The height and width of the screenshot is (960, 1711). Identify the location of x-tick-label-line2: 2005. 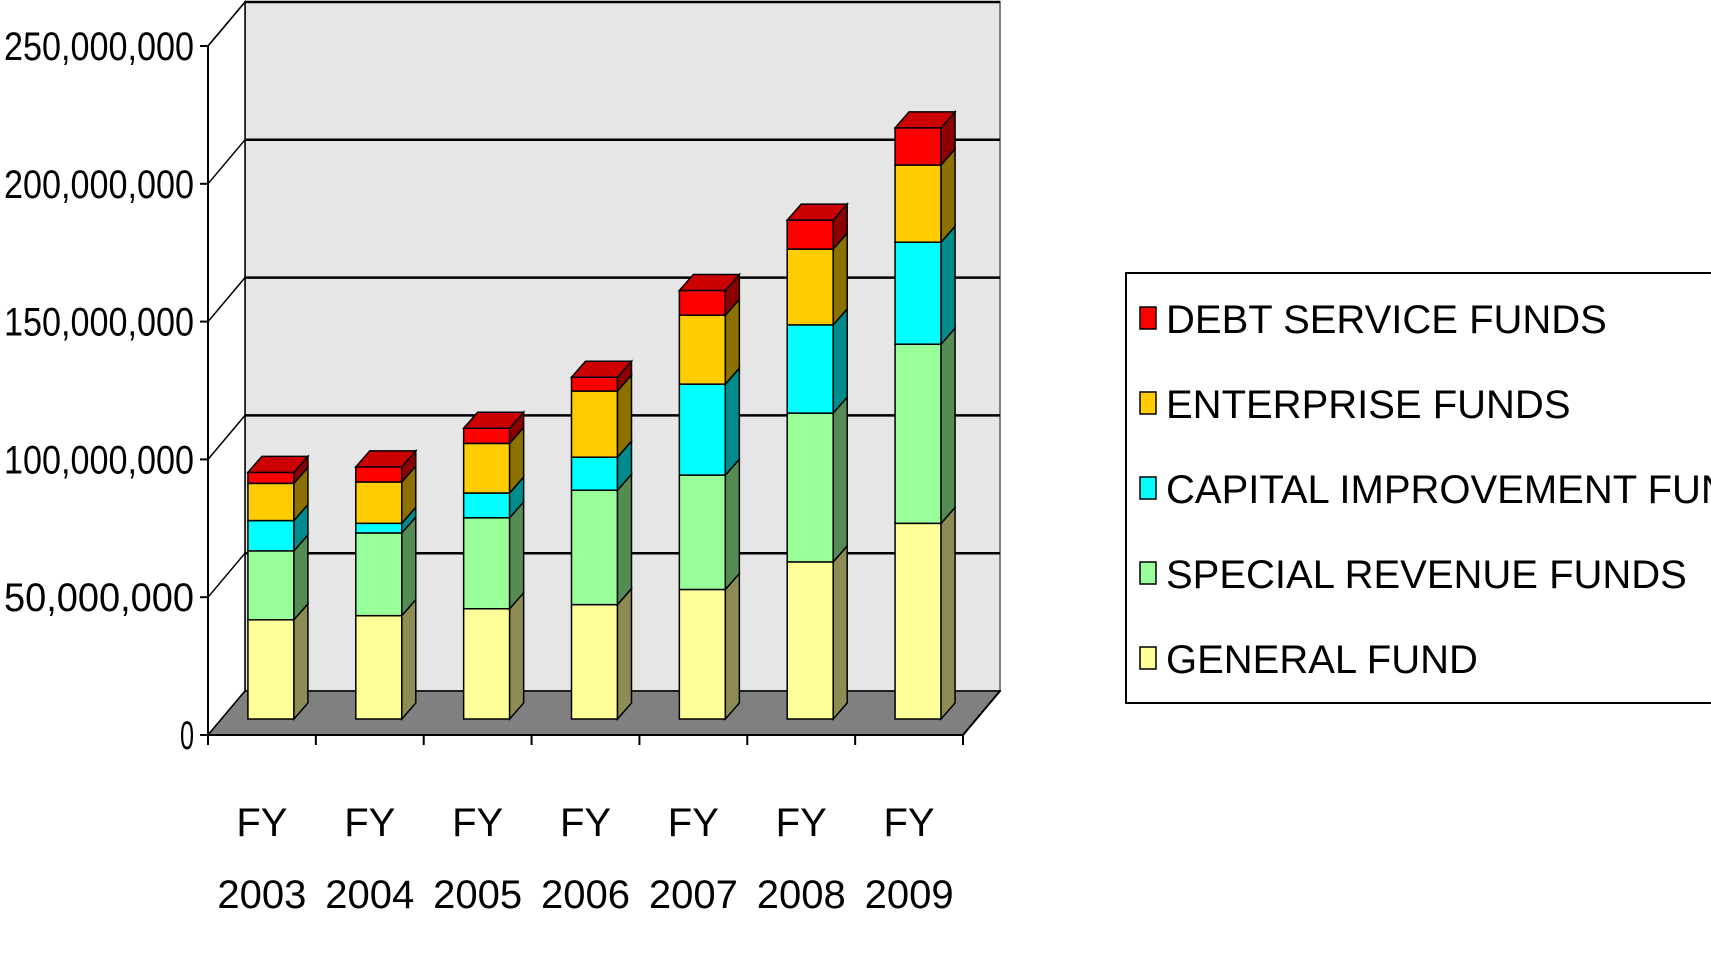
(477, 895).